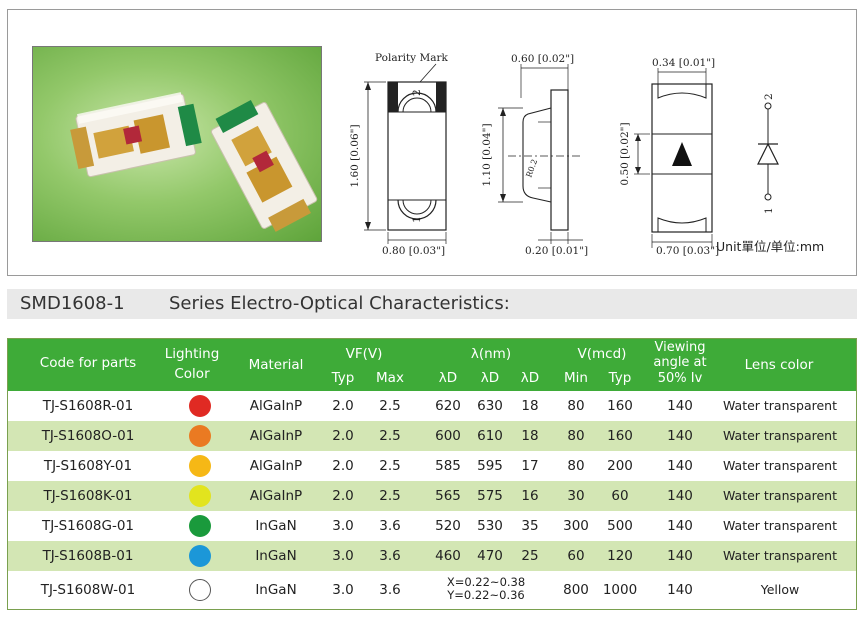 The width and height of the screenshot is (865, 621). I want to click on cell-iv-typ: 60, so click(620, 496).